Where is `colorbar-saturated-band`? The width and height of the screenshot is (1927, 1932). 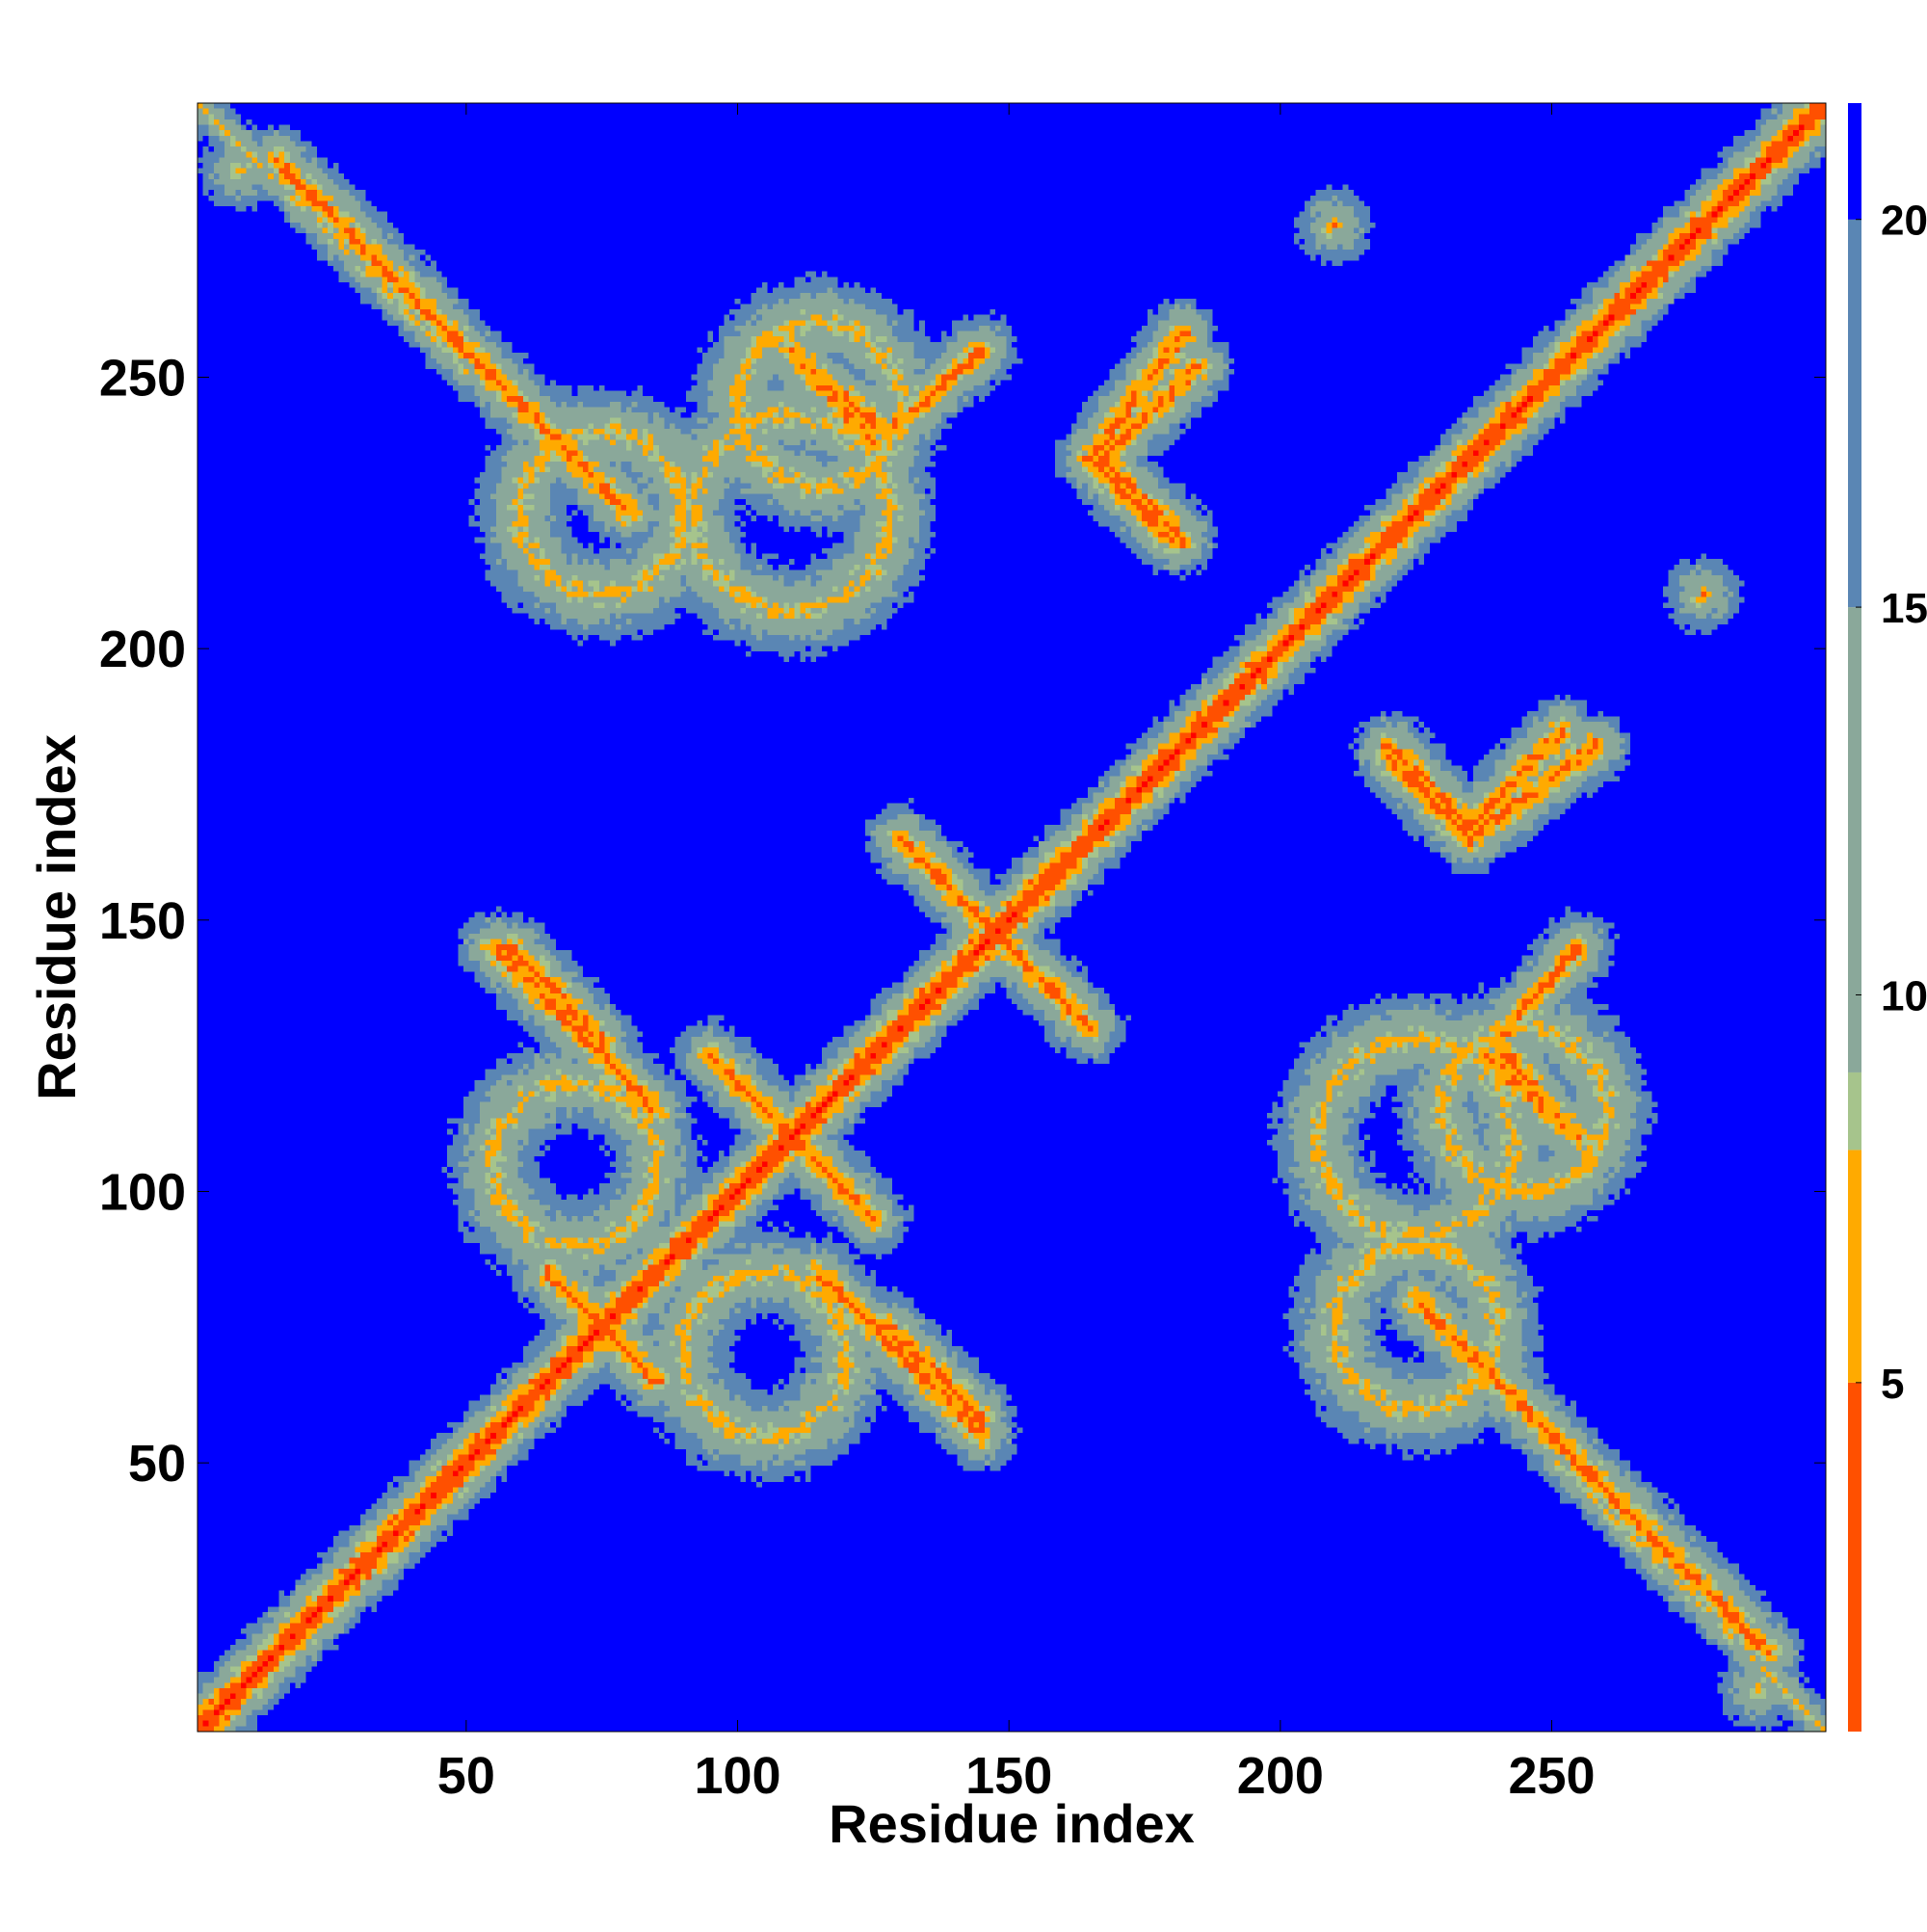 colorbar-saturated-band is located at coordinates (1854, 161).